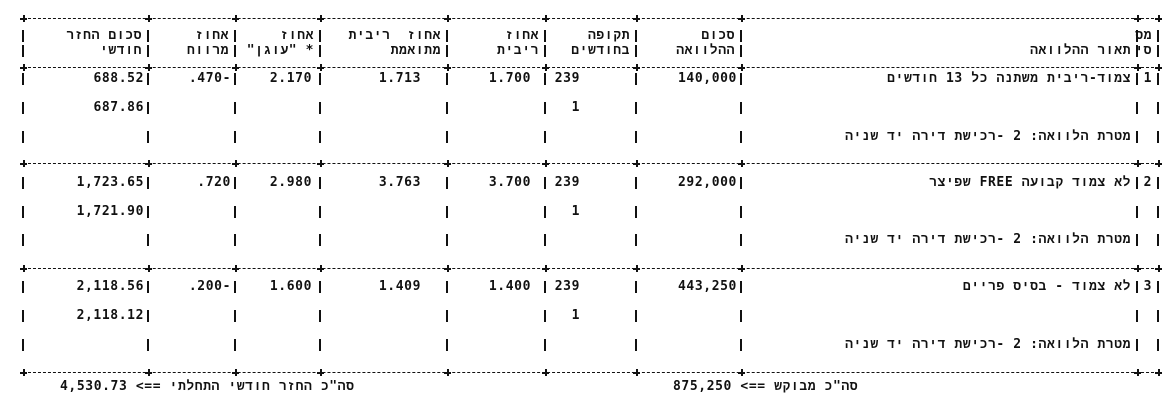  Describe the element at coordinates (707, 182) in the screenshot. I see `cell-amount: 292,000` at that location.